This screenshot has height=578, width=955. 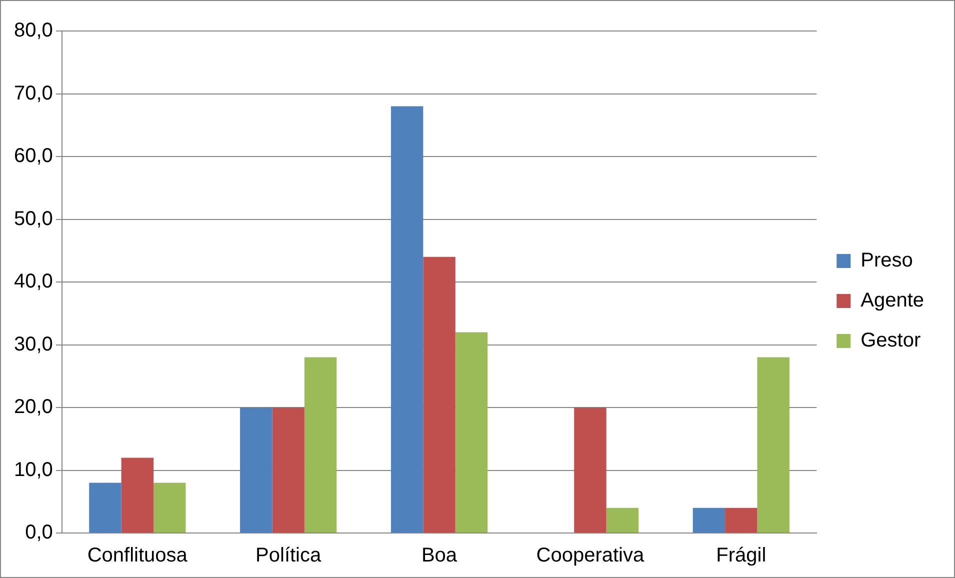 What do you see at coordinates (33, 407) in the screenshot?
I see `y-tick-label: 20,0` at bounding box center [33, 407].